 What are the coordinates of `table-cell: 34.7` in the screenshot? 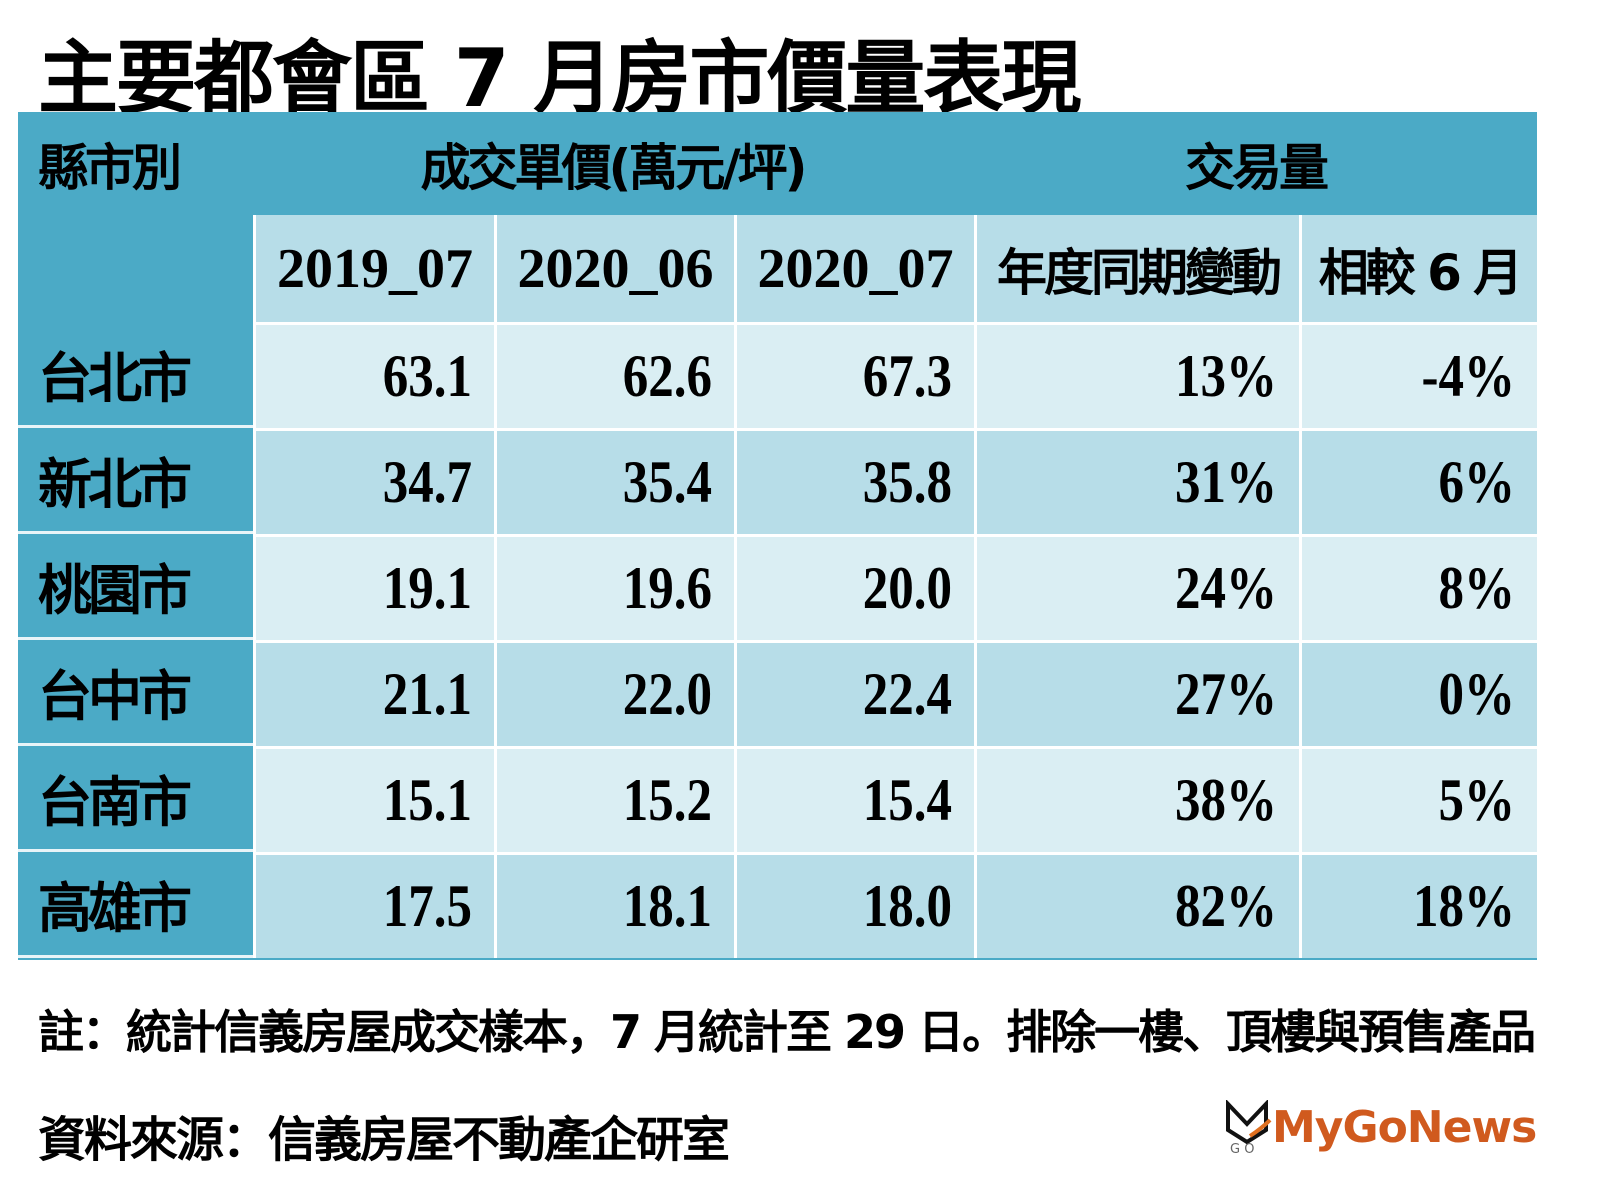 It's located at (373, 481).